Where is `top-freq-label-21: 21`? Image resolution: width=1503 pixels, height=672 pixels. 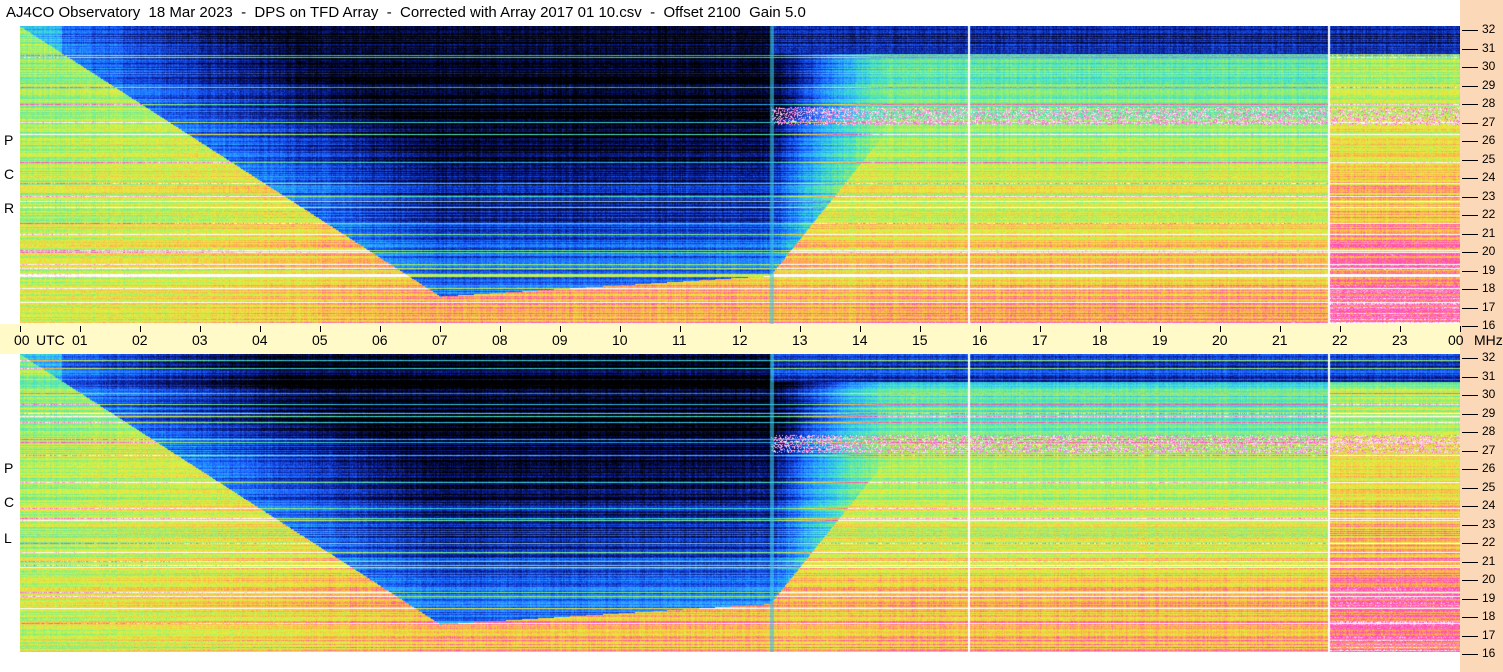 top-freq-label-21: 21 is located at coordinates (1489, 233).